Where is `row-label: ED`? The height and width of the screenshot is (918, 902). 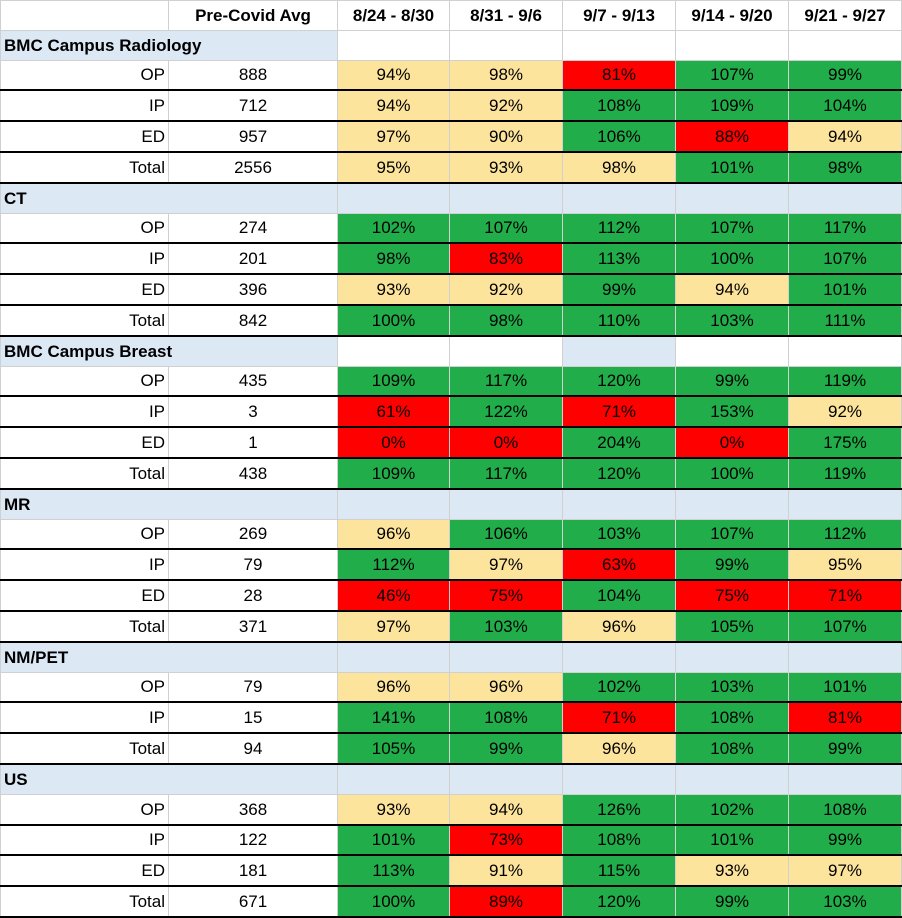 row-label: ED is located at coordinates (84, 289).